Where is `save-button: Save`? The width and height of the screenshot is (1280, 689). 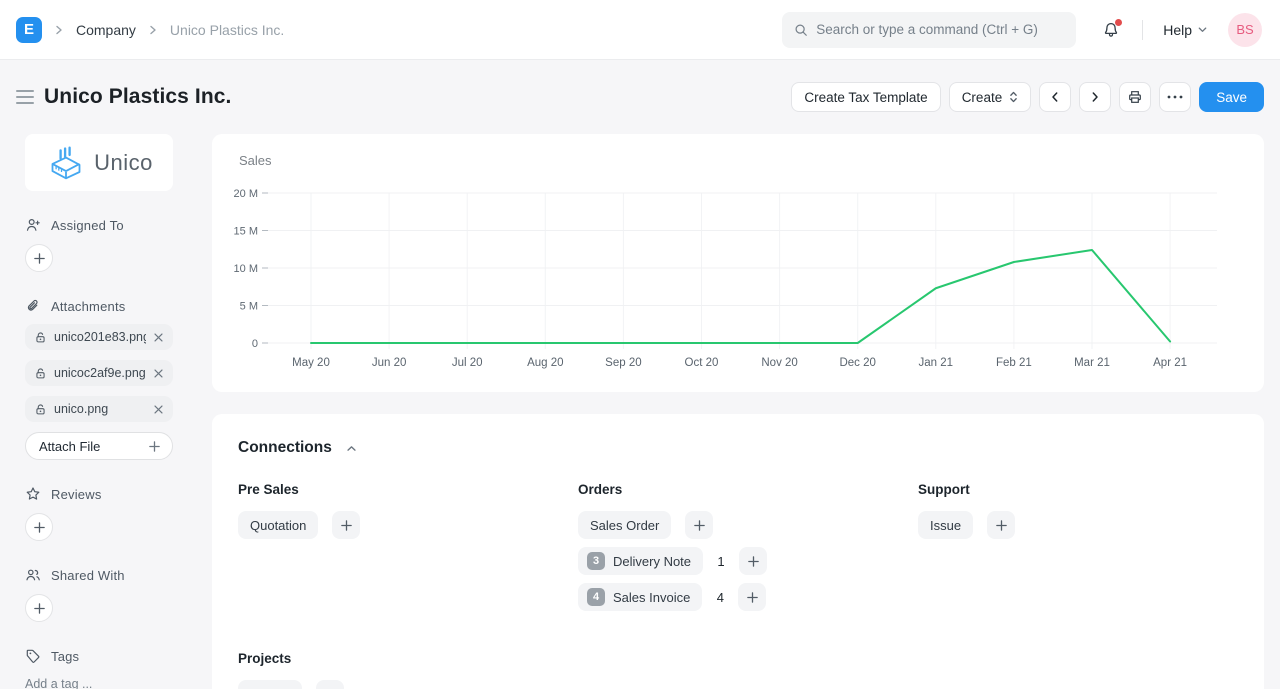 save-button: Save is located at coordinates (1231, 97).